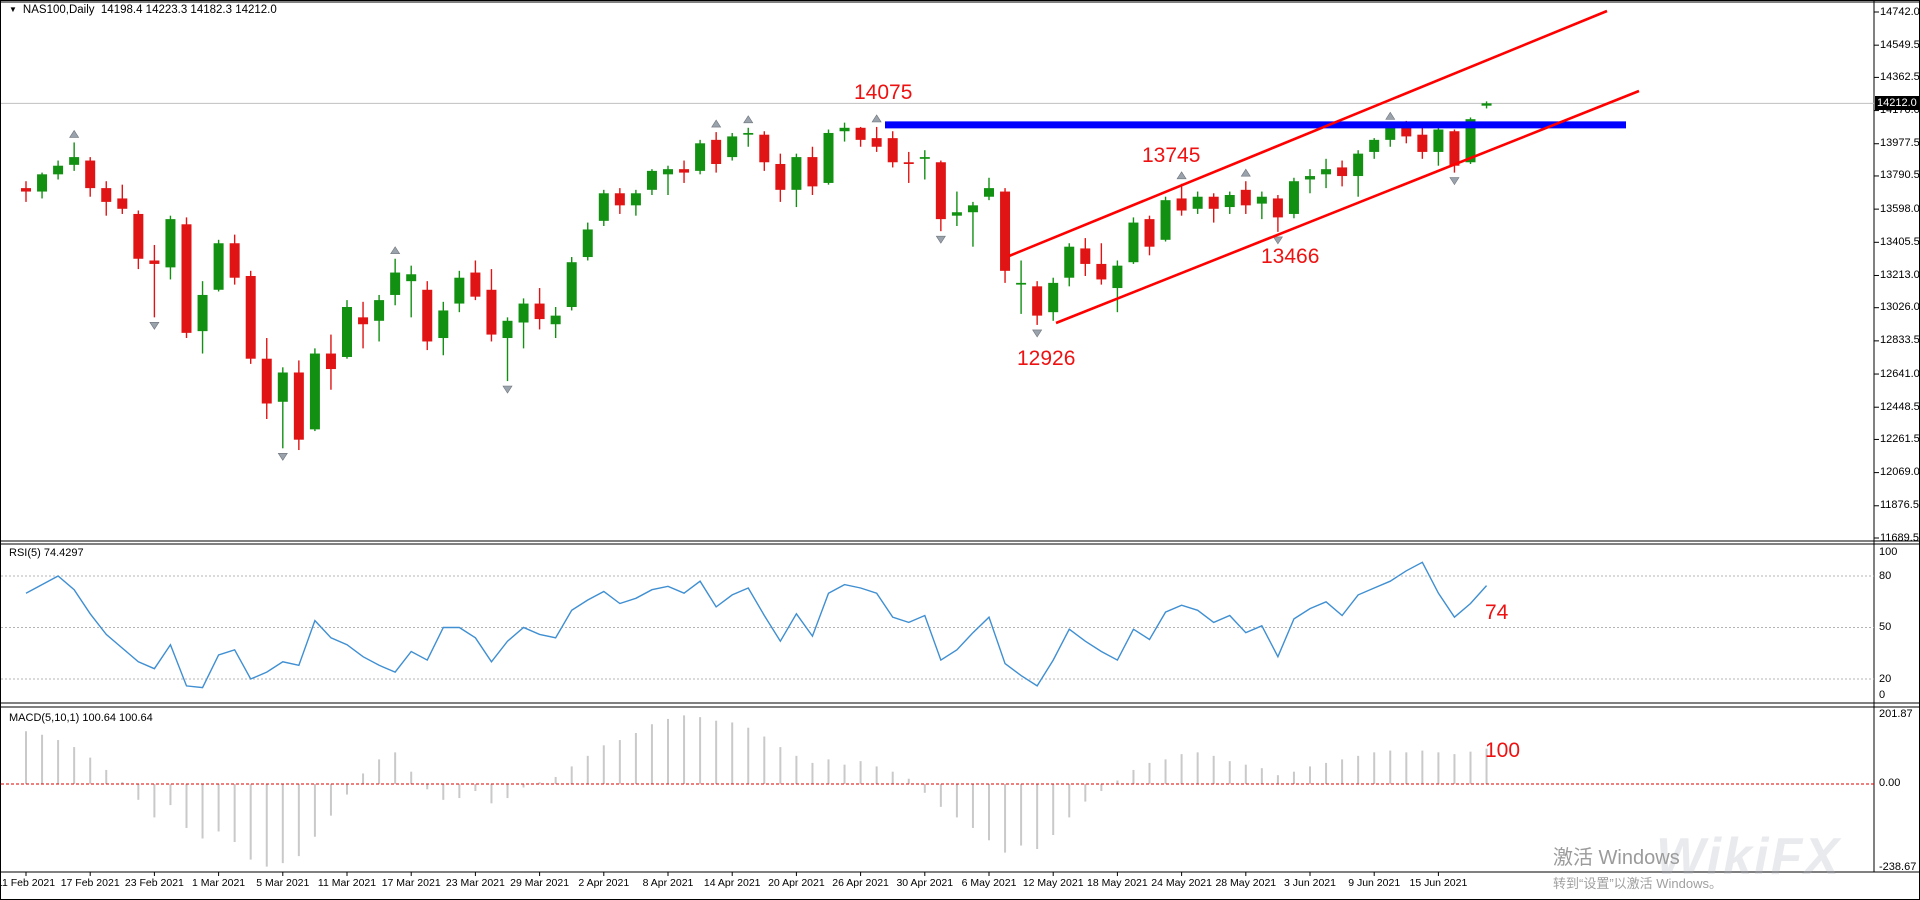  What do you see at coordinates (756, 625) in the screenshot?
I see `rsi-line` at bounding box center [756, 625].